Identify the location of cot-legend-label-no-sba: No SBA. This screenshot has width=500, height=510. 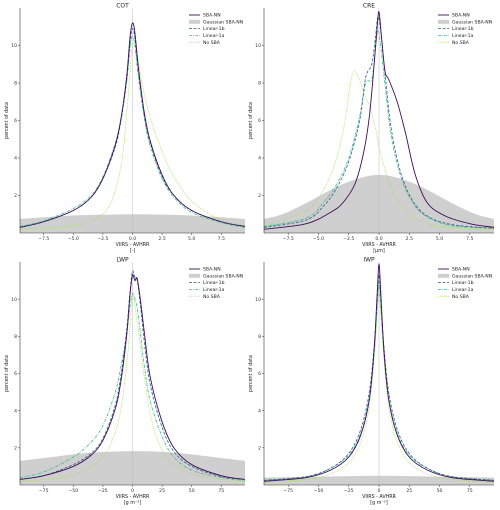
(212, 43).